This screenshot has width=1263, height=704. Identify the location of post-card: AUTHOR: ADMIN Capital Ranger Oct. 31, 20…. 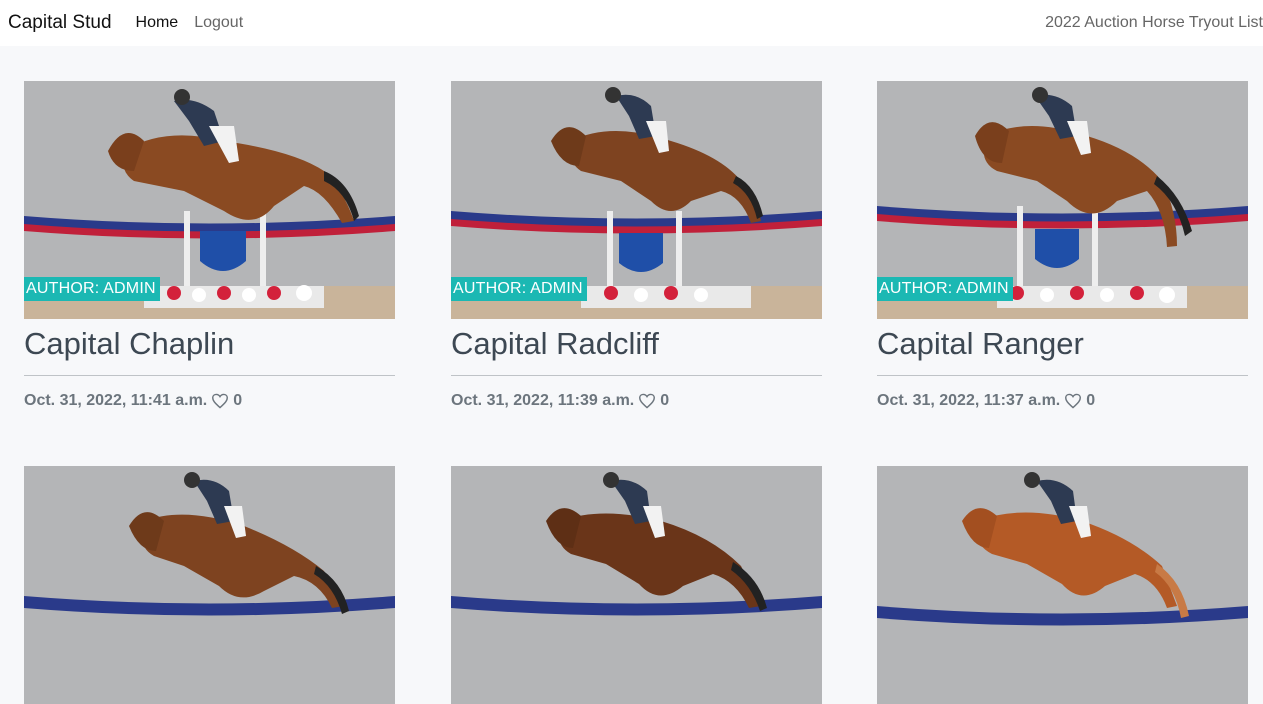
(1062, 245).